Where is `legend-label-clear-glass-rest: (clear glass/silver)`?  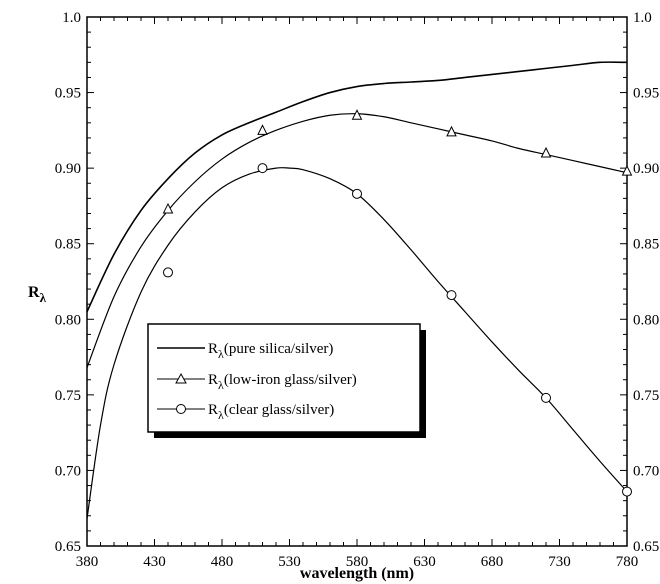 legend-label-clear-glass-rest: (clear glass/silver) is located at coordinates (279, 410).